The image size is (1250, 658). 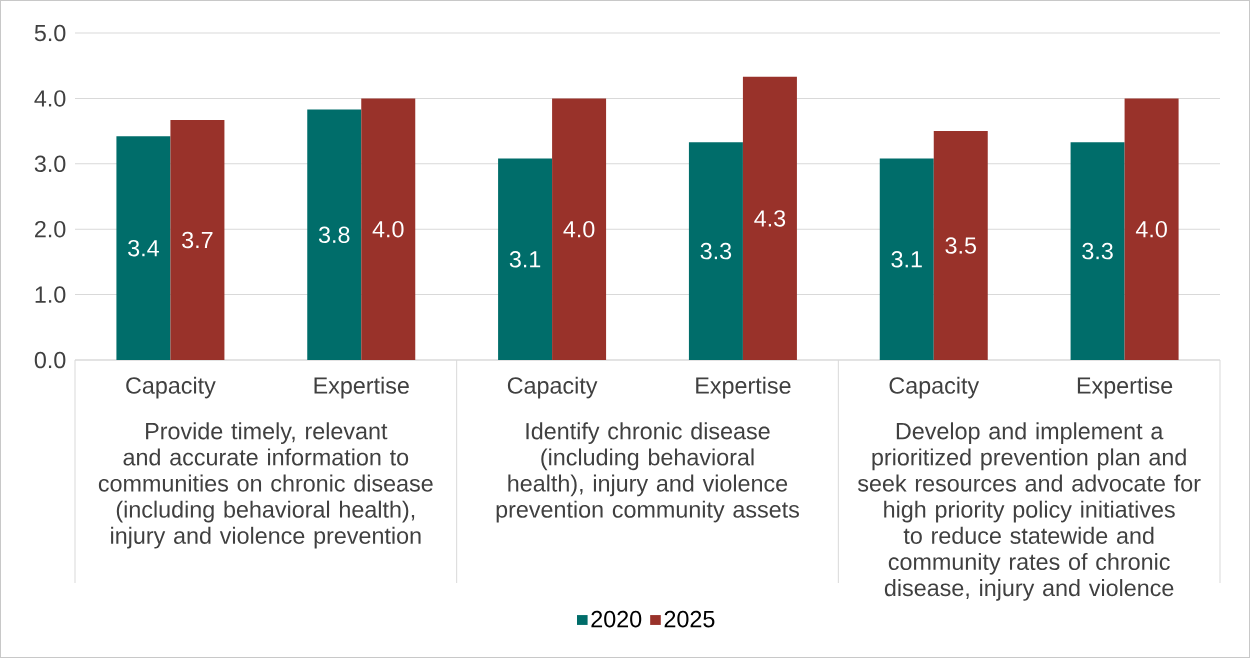 What do you see at coordinates (50, 294) in the screenshot?
I see `y-tick-label: 1.0` at bounding box center [50, 294].